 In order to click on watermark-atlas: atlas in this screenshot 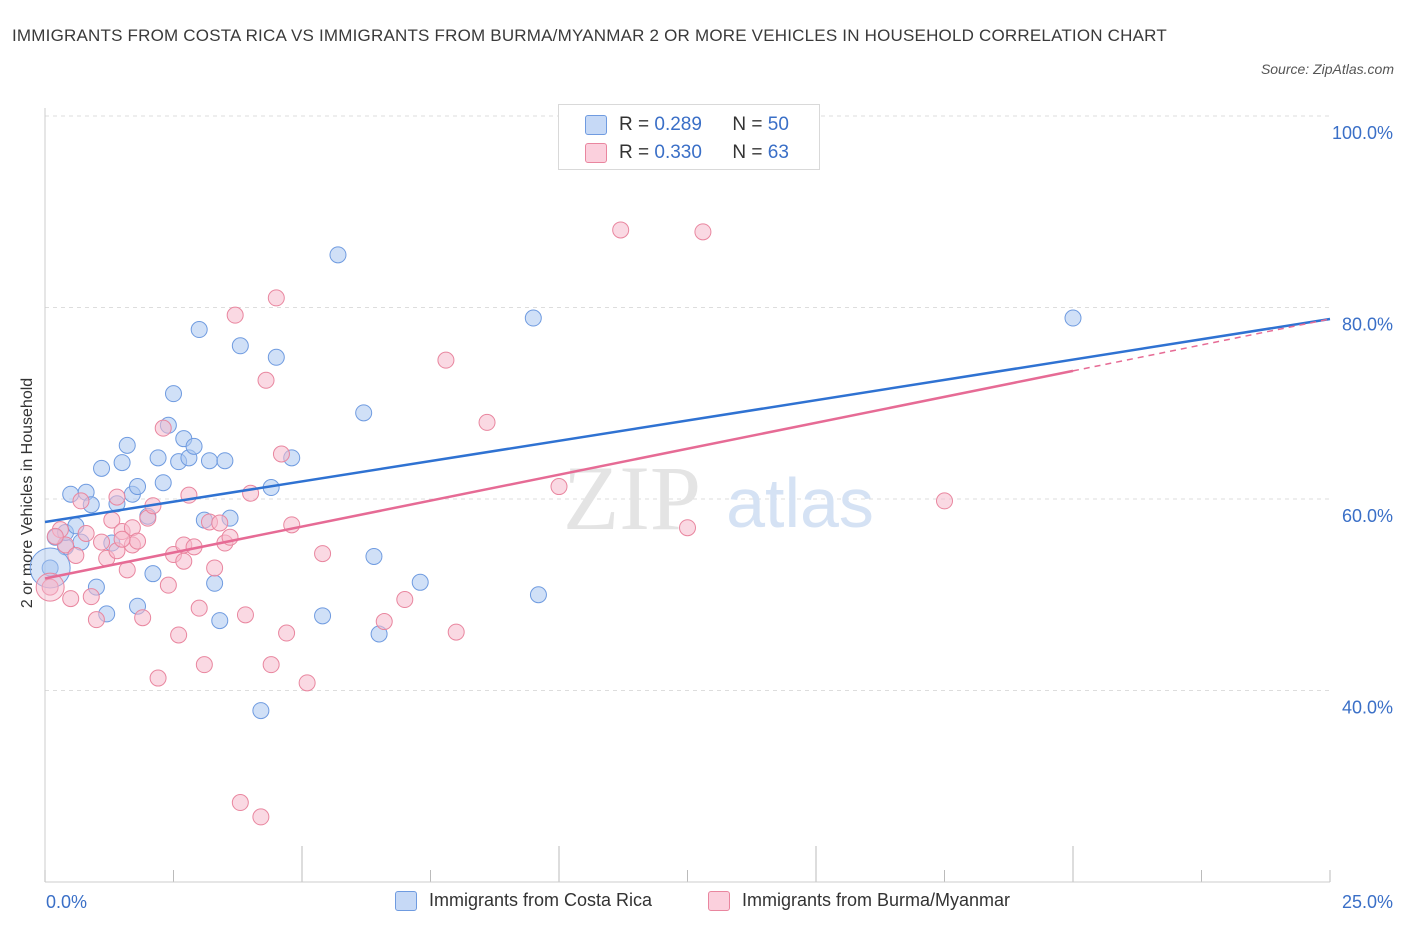, I will do `click(800, 503)`.